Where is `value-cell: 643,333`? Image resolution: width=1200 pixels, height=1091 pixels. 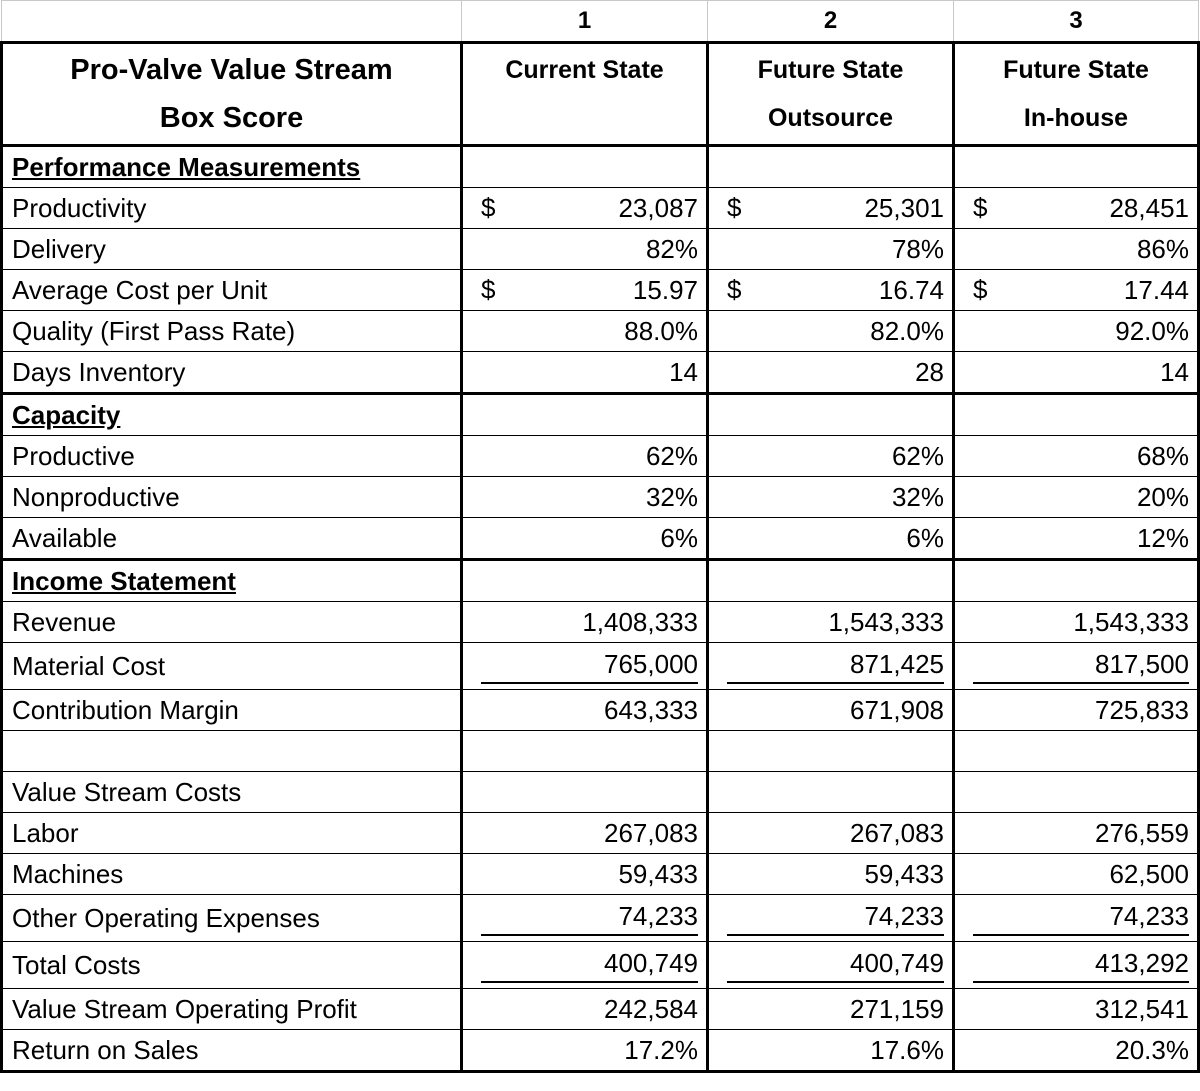 value-cell: 643,333 is located at coordinates (584, 710).